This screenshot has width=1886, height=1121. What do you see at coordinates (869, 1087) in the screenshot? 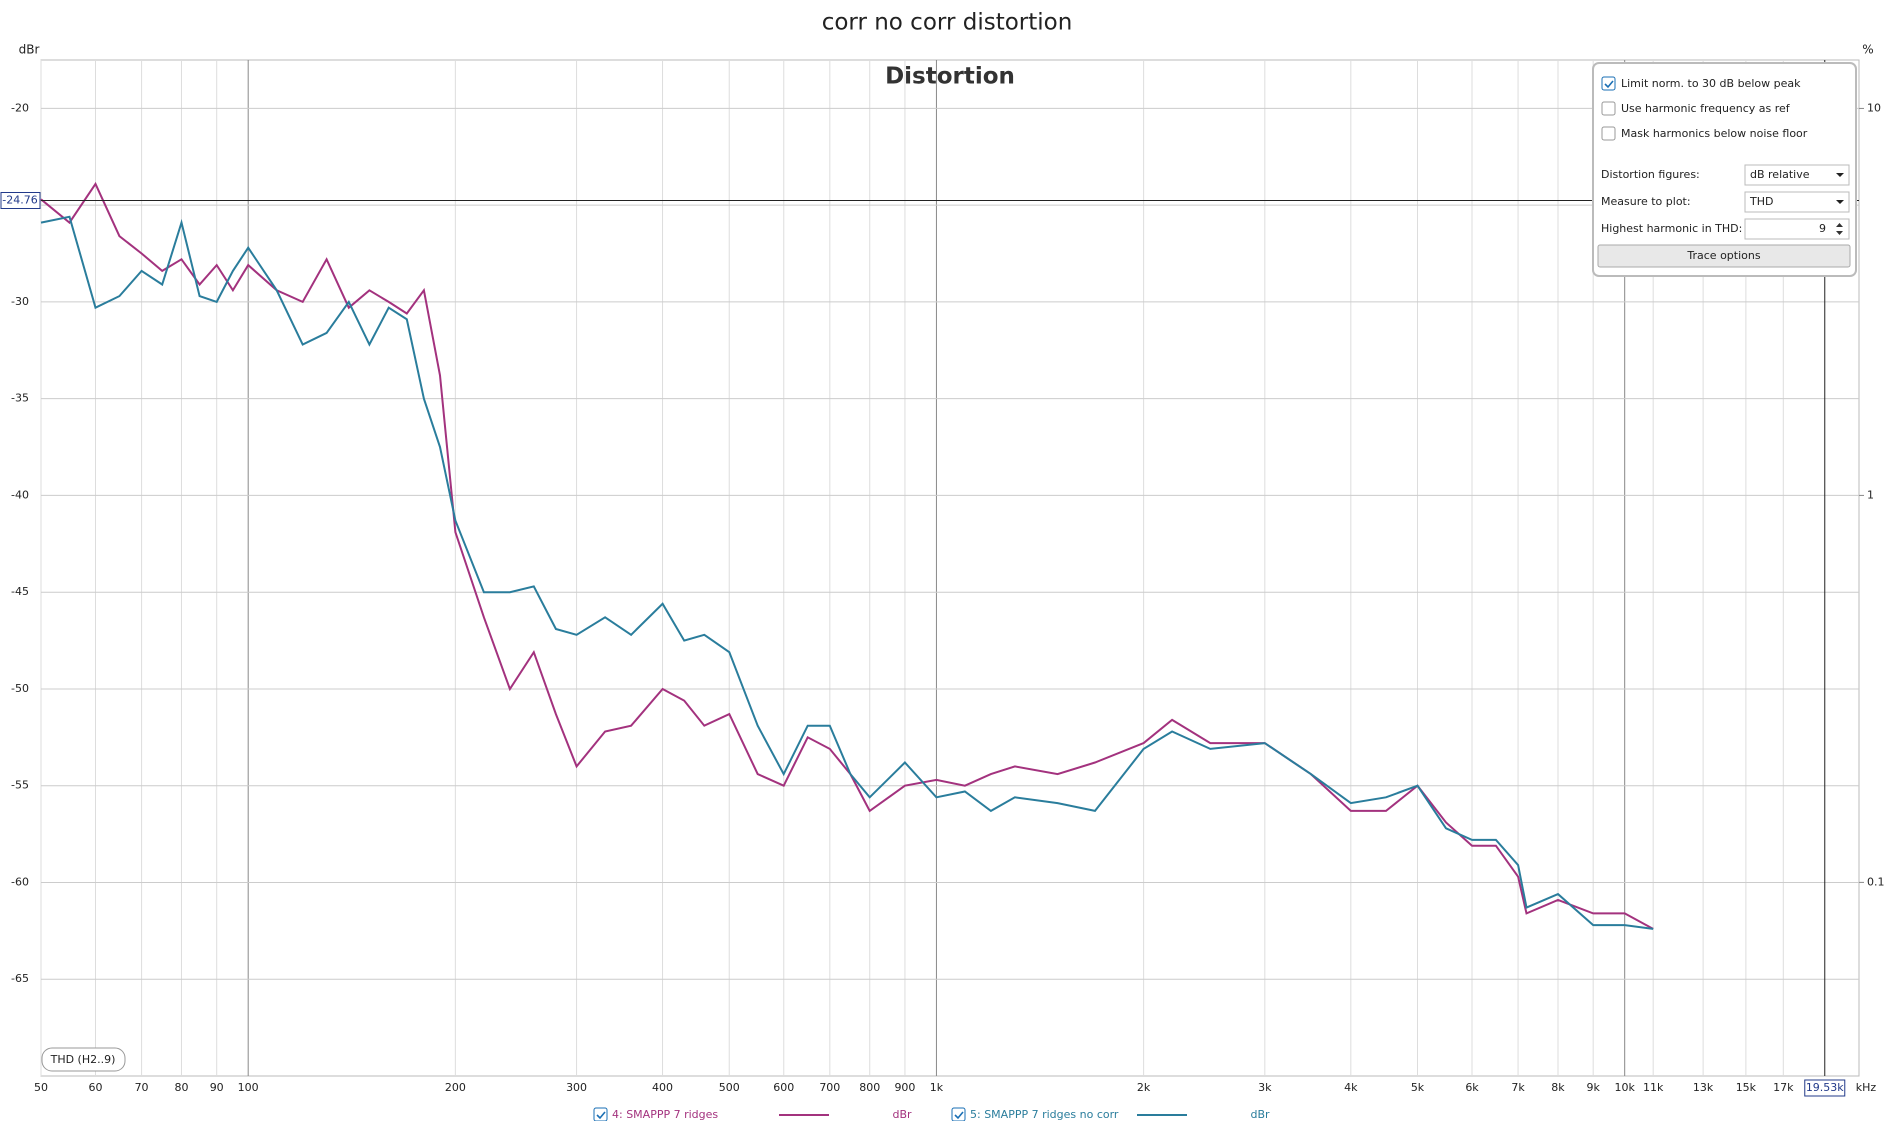
I see `x-tick-label: 800` at bounding box center [869, 1087].